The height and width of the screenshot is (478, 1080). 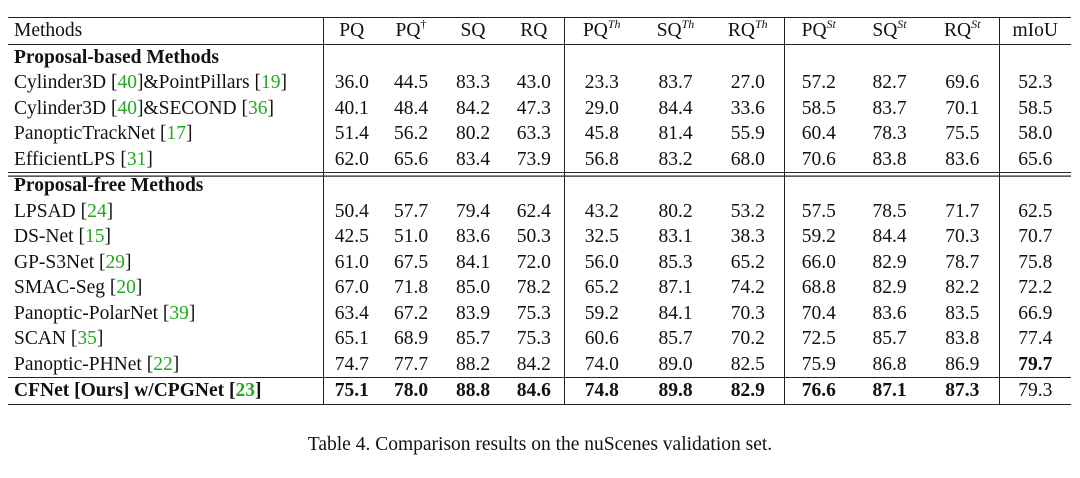 What do you see at coordinates (1034, 391) in the screenshot?
I see `value-cell-miou: 79.3` at bounding box center [1034, 391].